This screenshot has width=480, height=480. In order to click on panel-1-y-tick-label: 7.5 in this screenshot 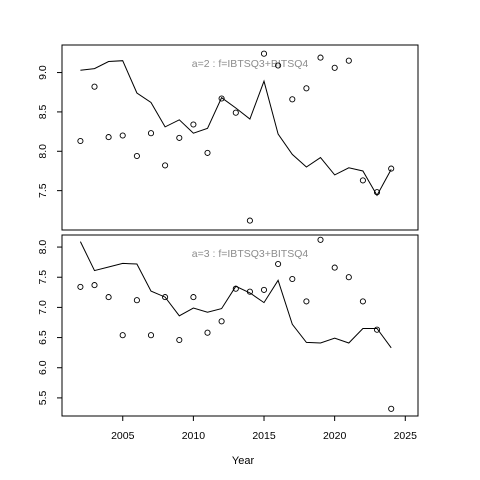, I will do `click(43, 190)`.